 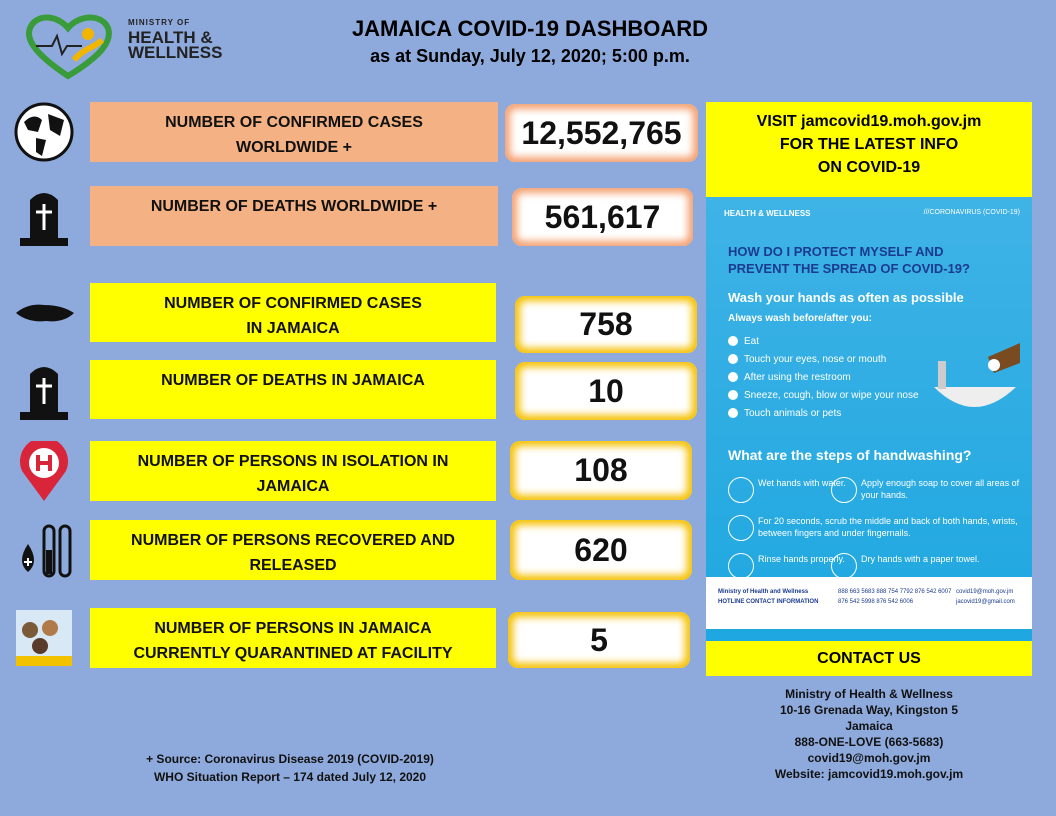 What do you see at coordinates (801, 559) in the screenshot?
I see `step-text: Rinse hands properly.` at bounding box center [801, 559].